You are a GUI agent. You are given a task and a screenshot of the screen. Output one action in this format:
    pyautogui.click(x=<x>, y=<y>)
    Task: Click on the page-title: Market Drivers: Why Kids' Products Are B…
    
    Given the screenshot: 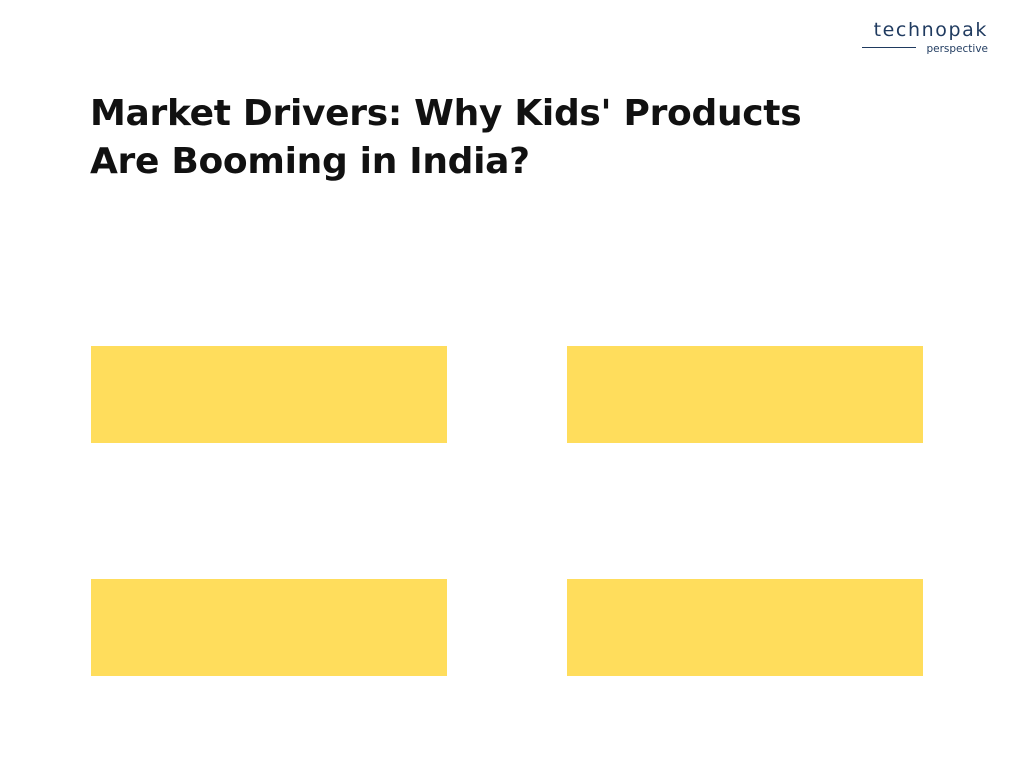 What is the action you would take?
    pyautogui.click(x=470, y=138)
    